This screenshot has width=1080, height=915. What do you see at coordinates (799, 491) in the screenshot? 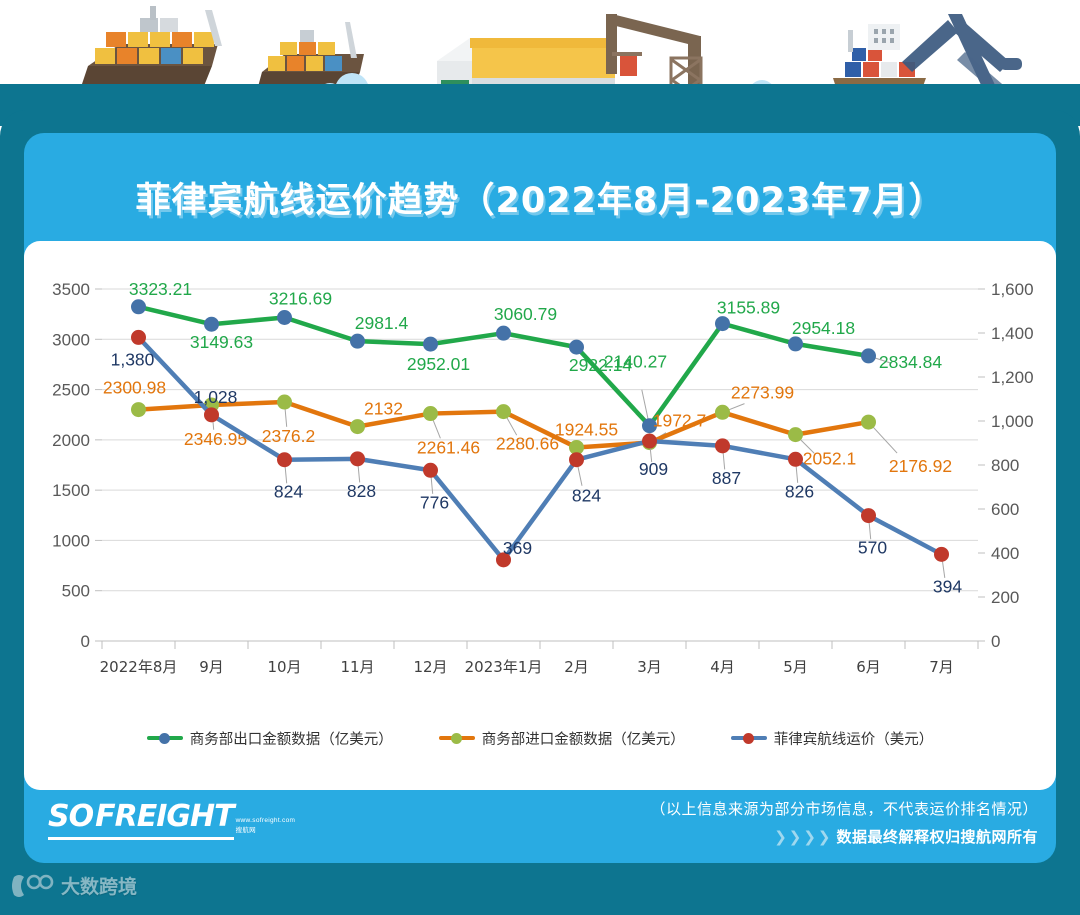
I see `data-label: 826` at bounding box center [799, 491].